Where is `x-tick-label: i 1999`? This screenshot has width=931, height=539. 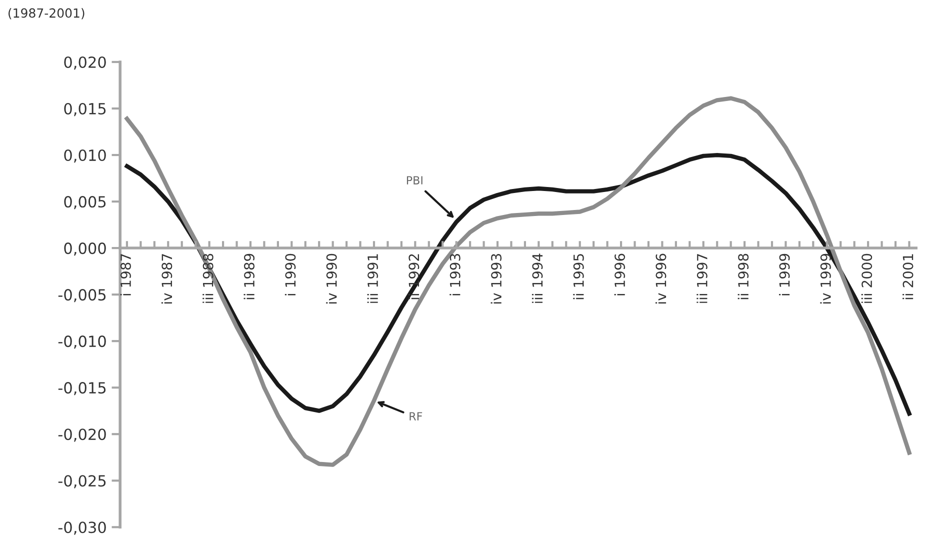
x-tick-label: i 1999 is located at coordinates (784, 275).